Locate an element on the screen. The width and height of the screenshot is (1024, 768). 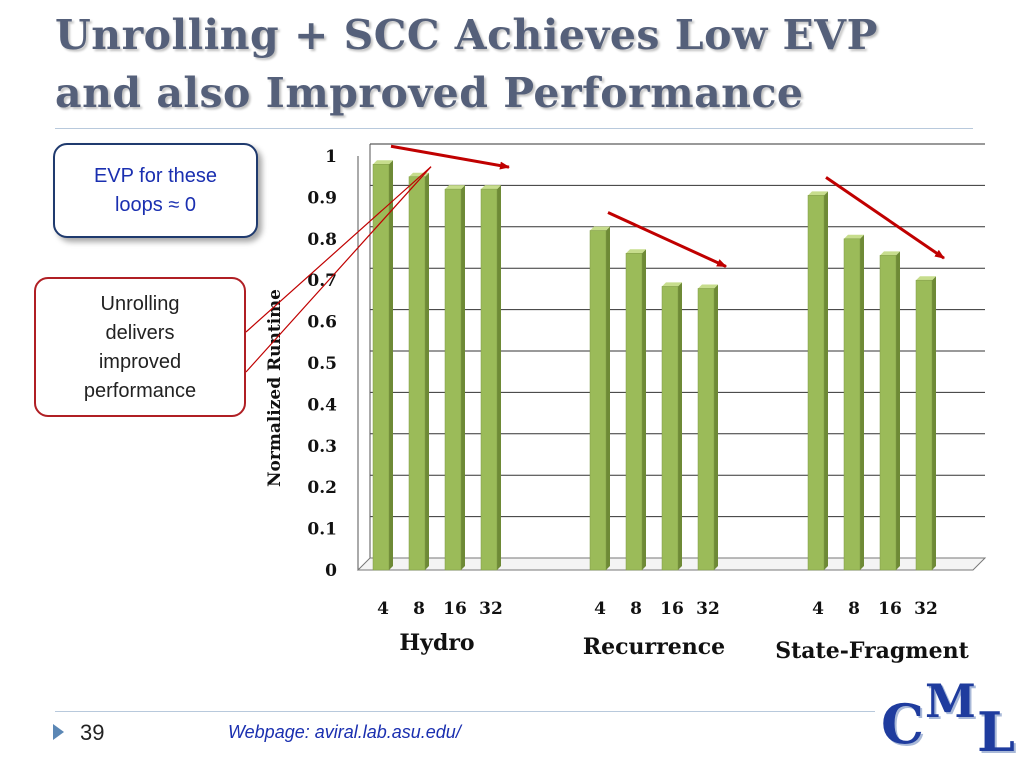
y-tick-label: 0.3 is located at coordinates (322, 447).